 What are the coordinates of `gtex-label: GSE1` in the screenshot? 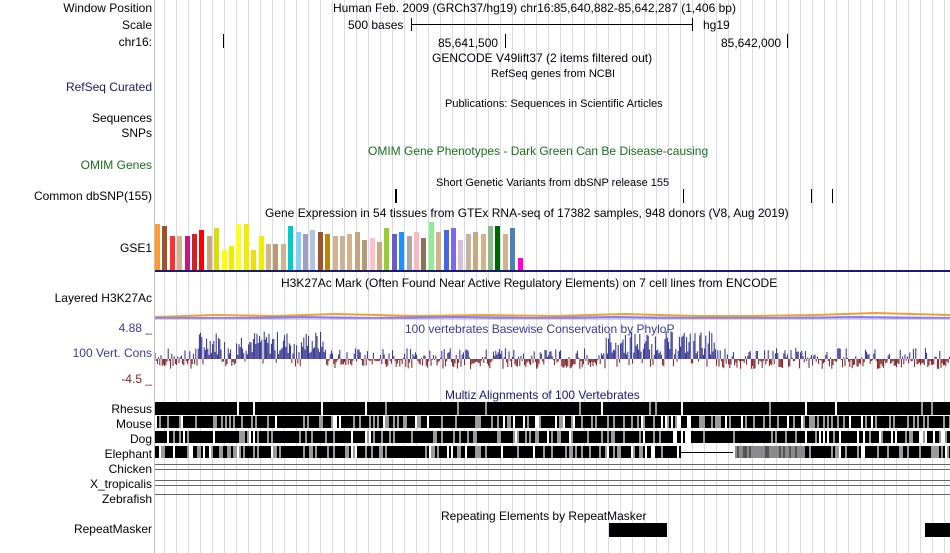 It's located at (135, 248).